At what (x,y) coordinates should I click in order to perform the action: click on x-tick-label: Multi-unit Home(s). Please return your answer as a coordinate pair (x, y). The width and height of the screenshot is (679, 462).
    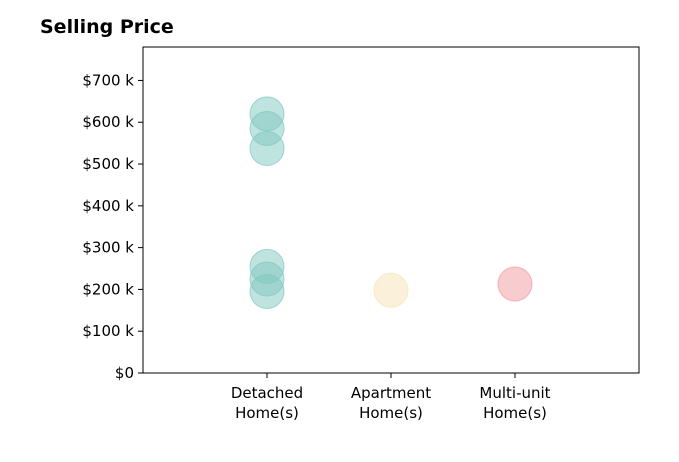
    Looking at the image, I should click on (514, 403).